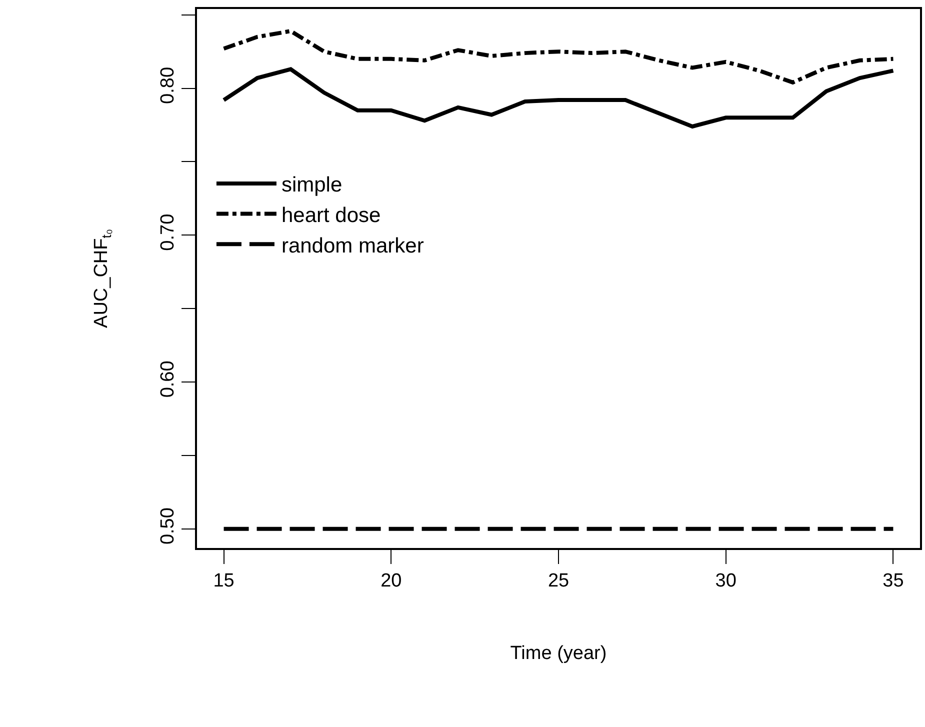 The height and width of the screenshot is (727, 925). What do you see at coordinates (168, 379) in the screenshot?
I see `y-tick-label: 0.60` at bounding box center [168, 379].